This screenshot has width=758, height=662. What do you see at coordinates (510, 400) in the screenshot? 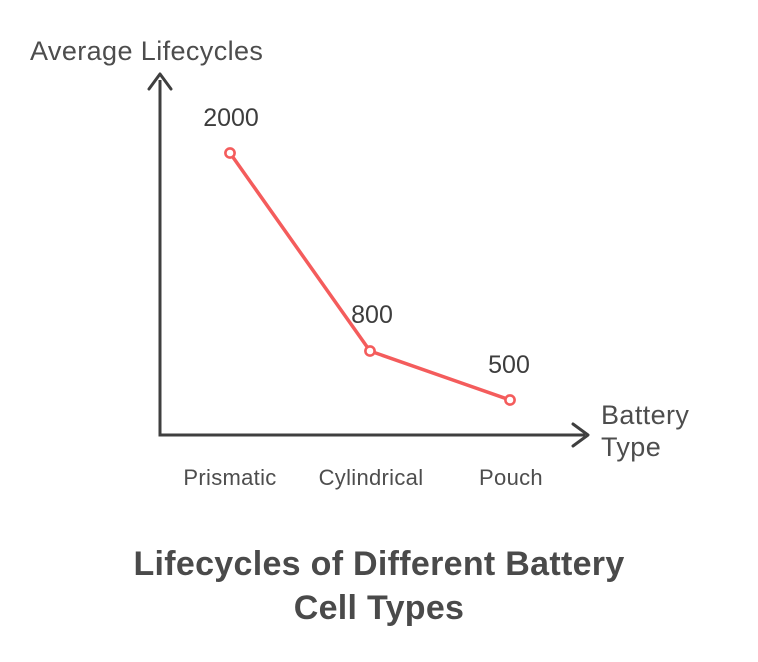
I see `data-point-pouch` at bounding box center [510, 400].